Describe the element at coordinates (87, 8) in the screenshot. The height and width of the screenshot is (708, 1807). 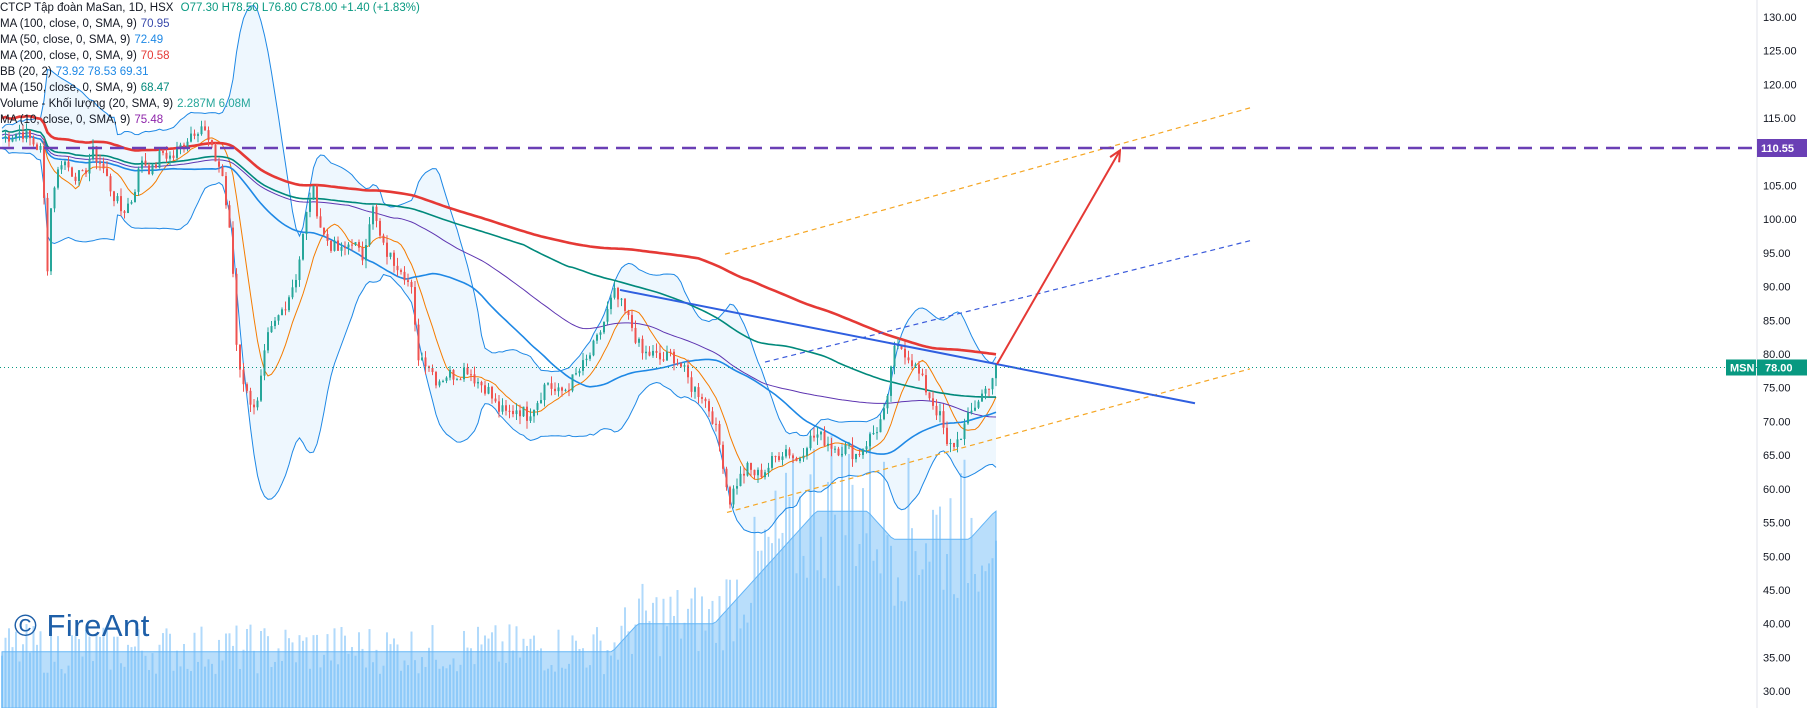
I see `symbol-title: CTCP Tập đoàn MaSan, 1D, HSX` at that location.